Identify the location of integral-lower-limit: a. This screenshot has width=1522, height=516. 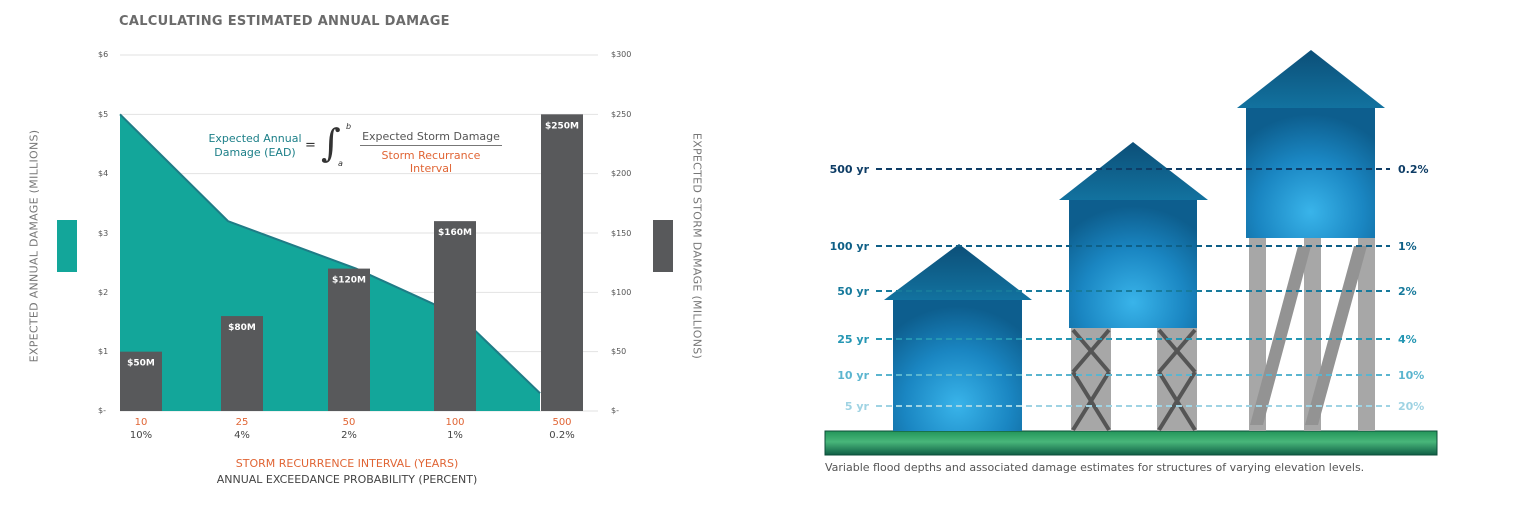
(340, 163).